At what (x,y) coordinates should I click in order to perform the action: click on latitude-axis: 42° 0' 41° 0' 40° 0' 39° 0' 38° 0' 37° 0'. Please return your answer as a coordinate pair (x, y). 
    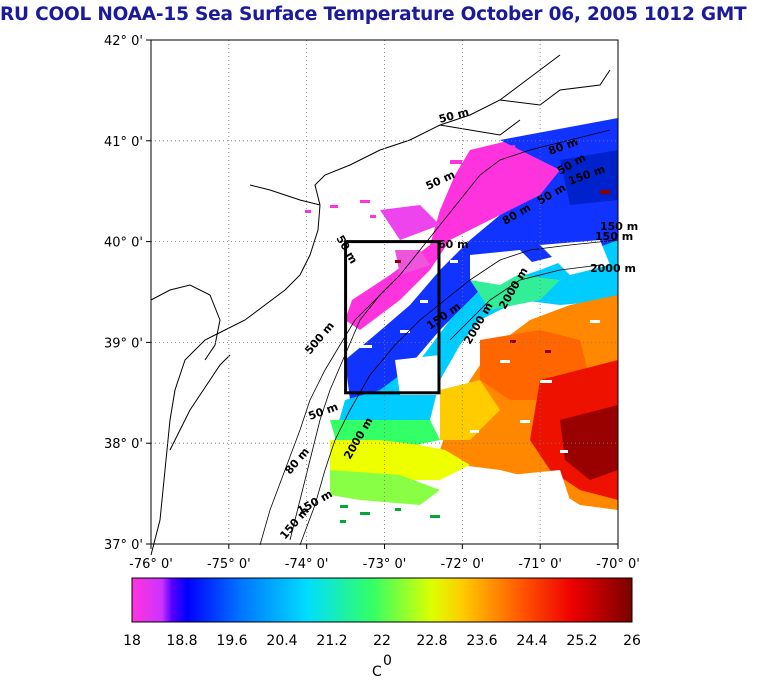
    Looking at the image, I should click on (127, 293).